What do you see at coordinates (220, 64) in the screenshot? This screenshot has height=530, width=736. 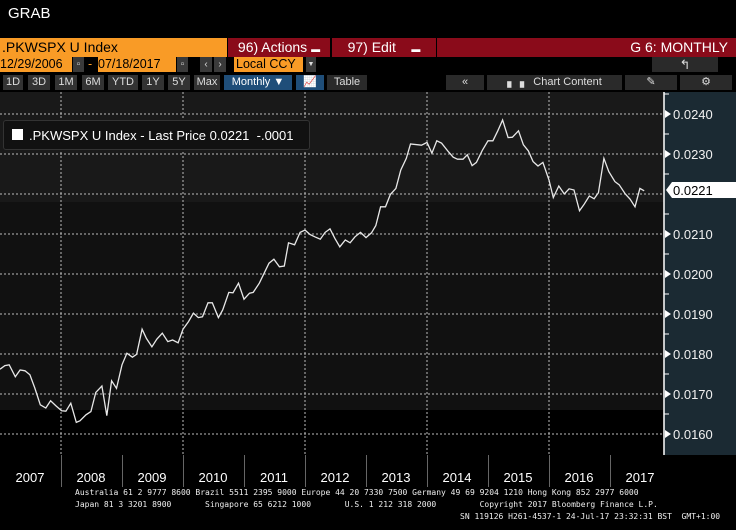 I see `next-period-button: ›` at bounding box center [220, 64].